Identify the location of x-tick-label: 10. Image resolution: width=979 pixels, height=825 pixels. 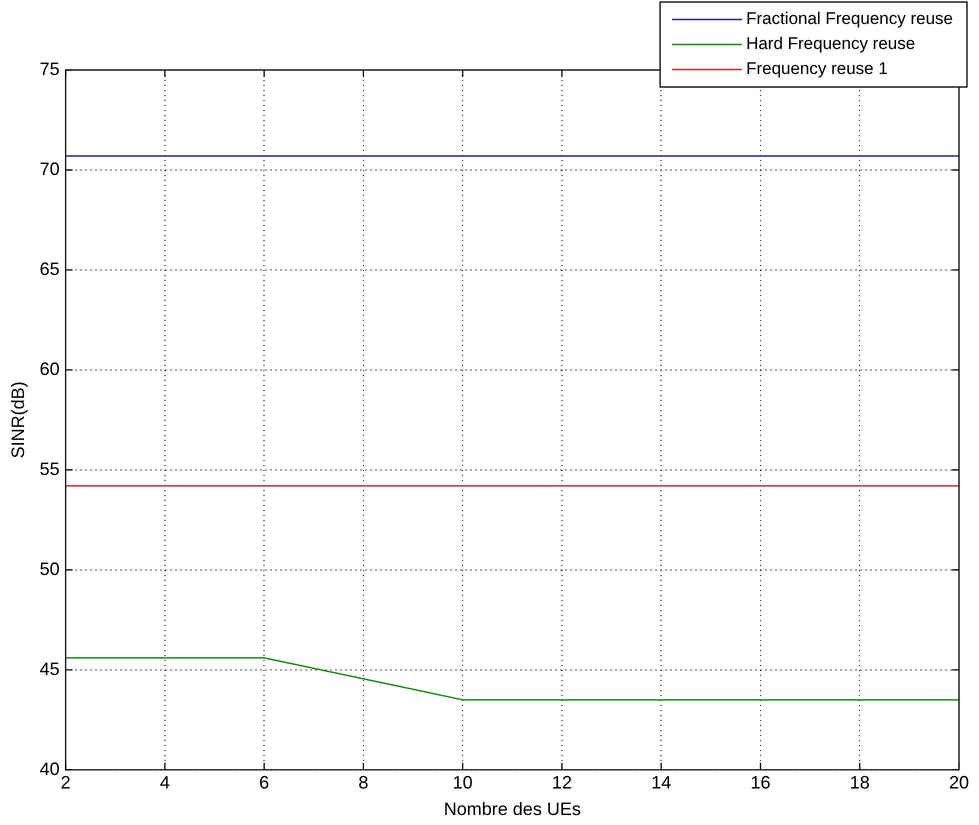
(462, 782).